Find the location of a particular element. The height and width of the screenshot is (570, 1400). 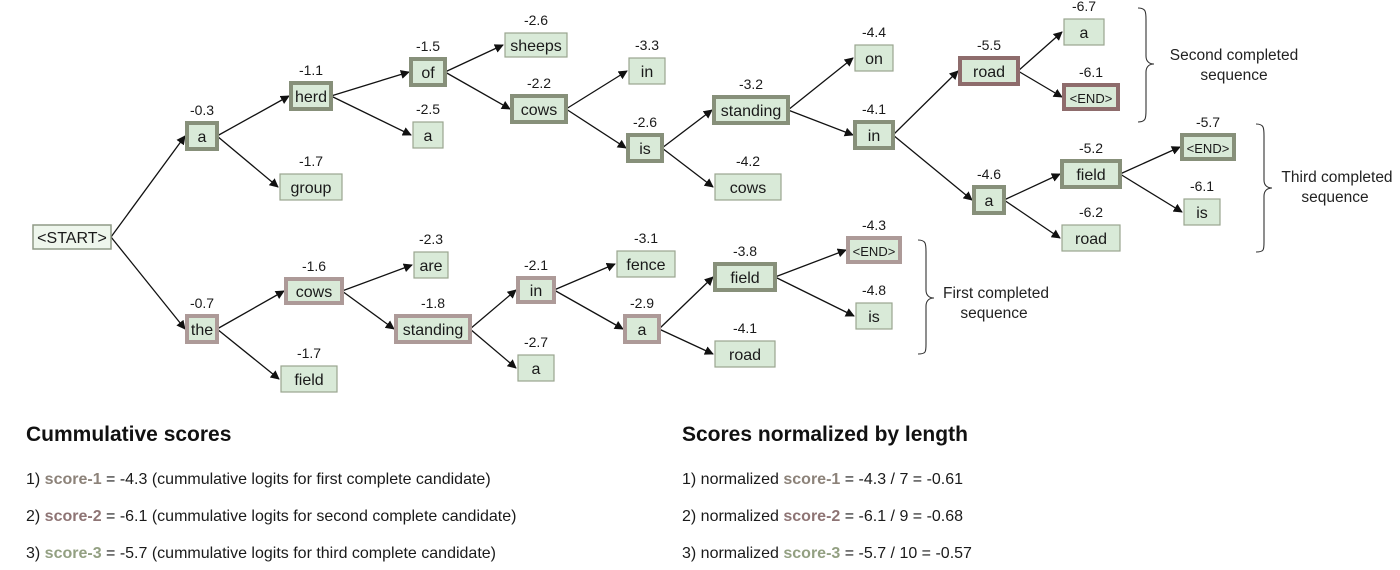

node-cows_top: cows -2.2 is located at coordinates (539, 99).